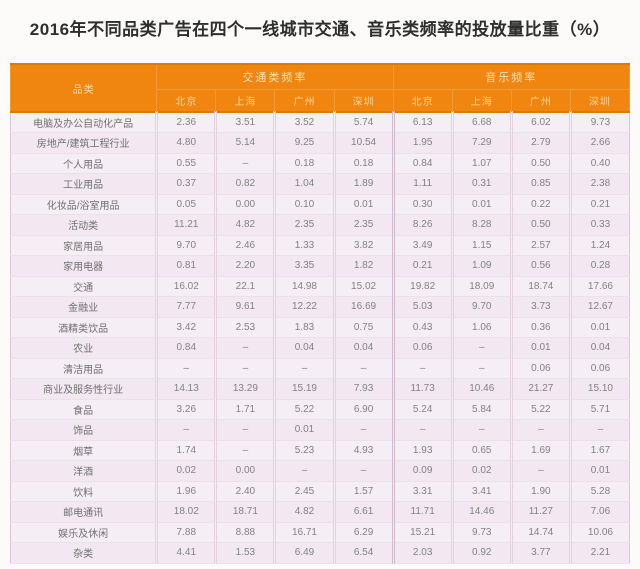  I want to click on value-cell: 3.31, so click(422, 491).